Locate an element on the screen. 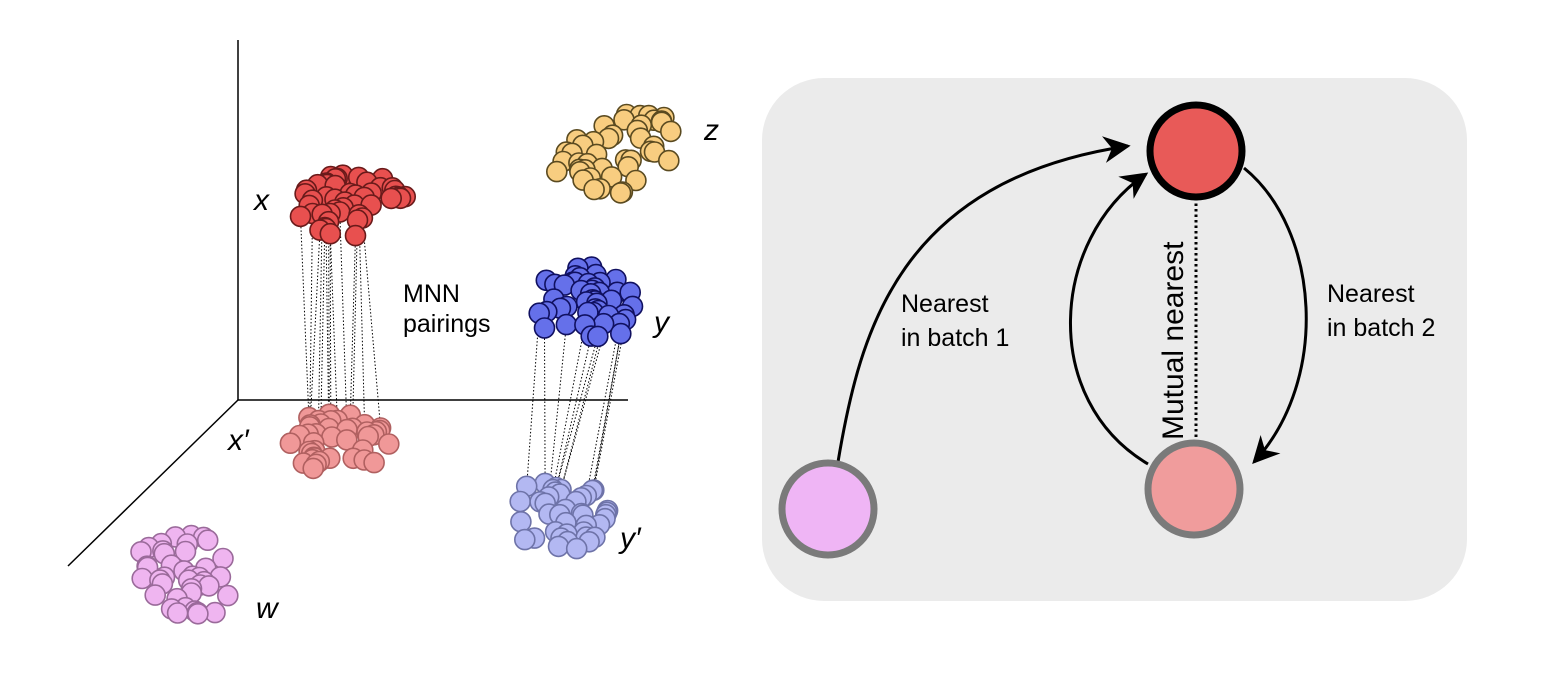  label-nearest-batch2-line1: Nearest is located at coordinates (1371, 294).